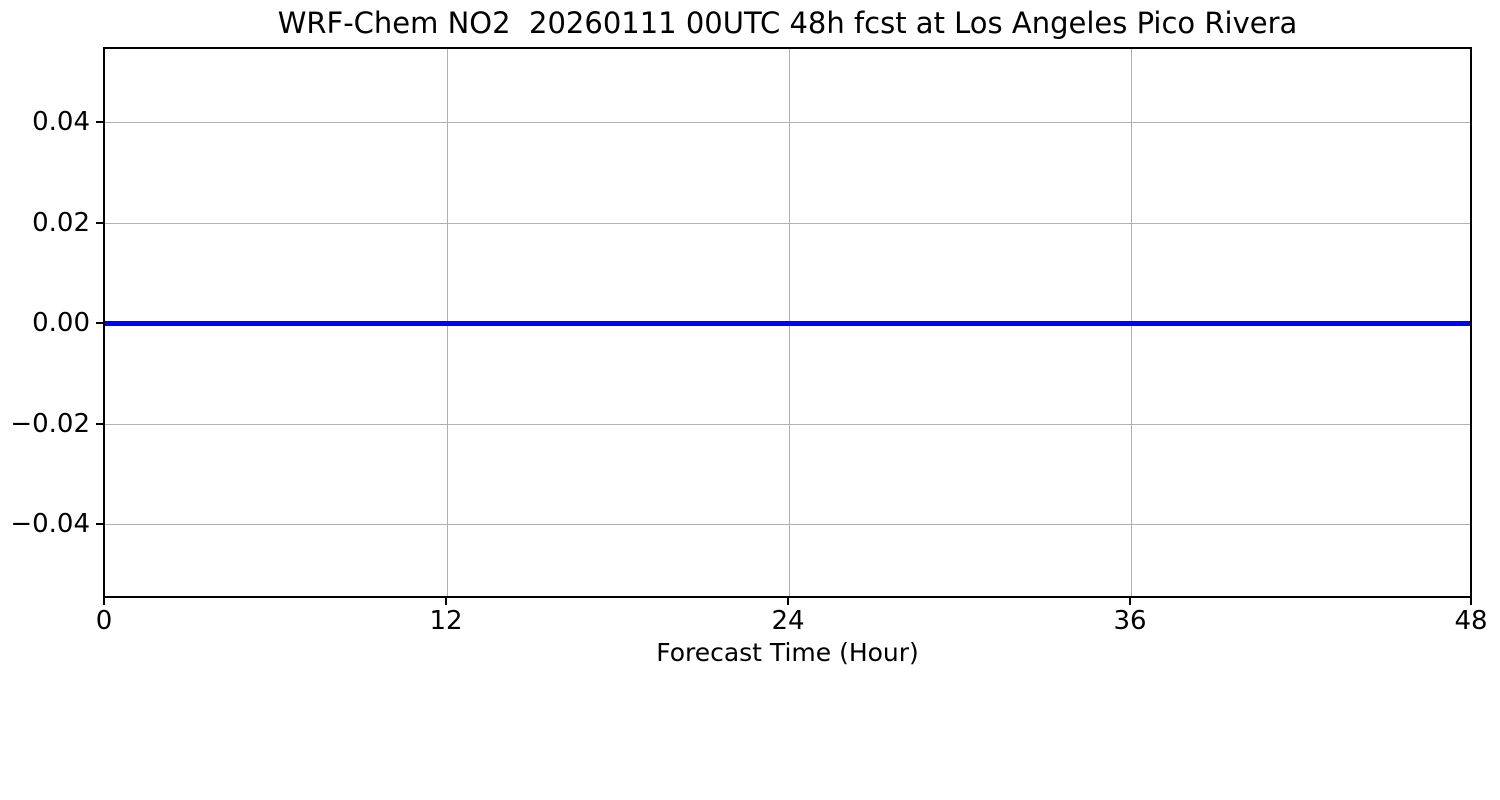 This screenshot has width=1500, height=800. What do you see at coordinates (1471, 621) in the screenshot?
I see `xtick-label-48: 48` at bounding box center [1471, 621].